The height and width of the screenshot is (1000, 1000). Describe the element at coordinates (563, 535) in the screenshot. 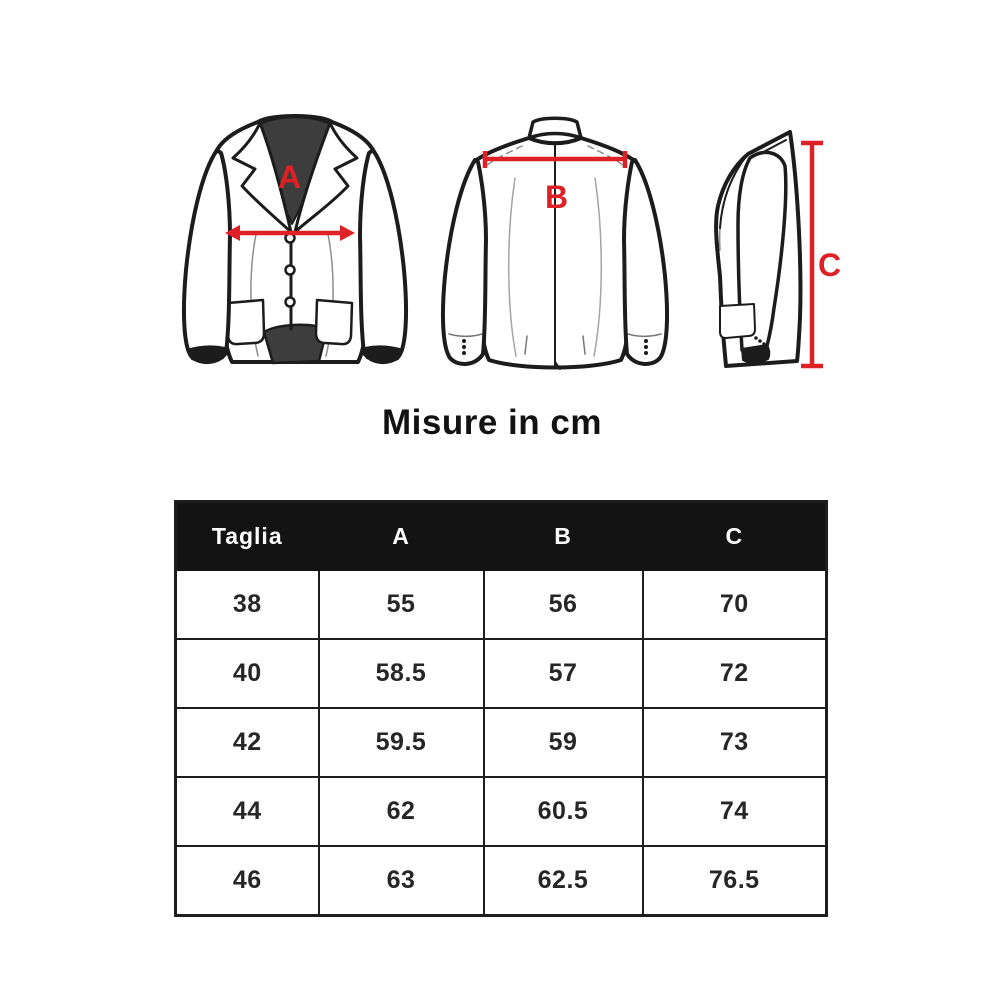

I see `col-header-b: B` at that location.